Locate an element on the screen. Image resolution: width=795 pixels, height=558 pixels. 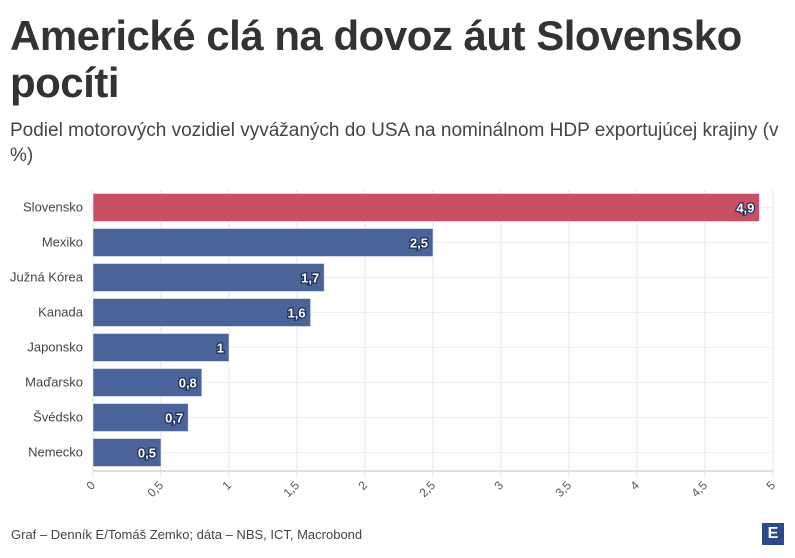
x-tick-label: 0 is located at coordinates (90, 485).